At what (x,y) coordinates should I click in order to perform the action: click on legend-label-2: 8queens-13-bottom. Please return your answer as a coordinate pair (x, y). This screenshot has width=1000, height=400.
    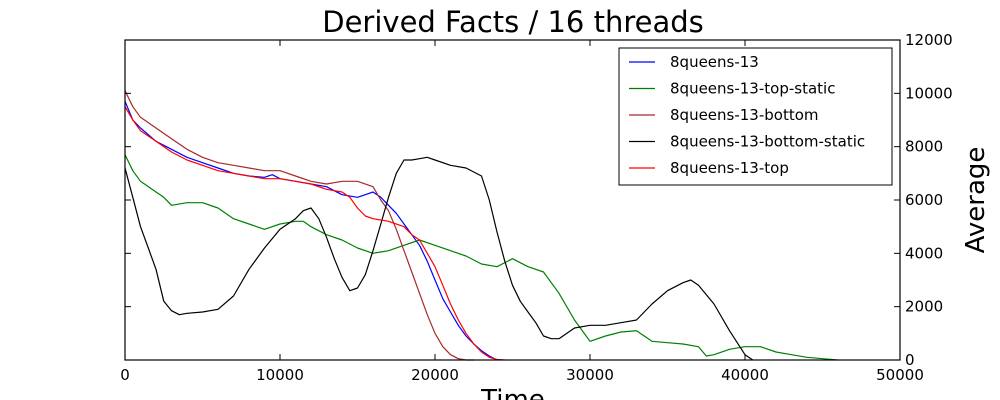
    Looking at the image, I should click on (744, 115).